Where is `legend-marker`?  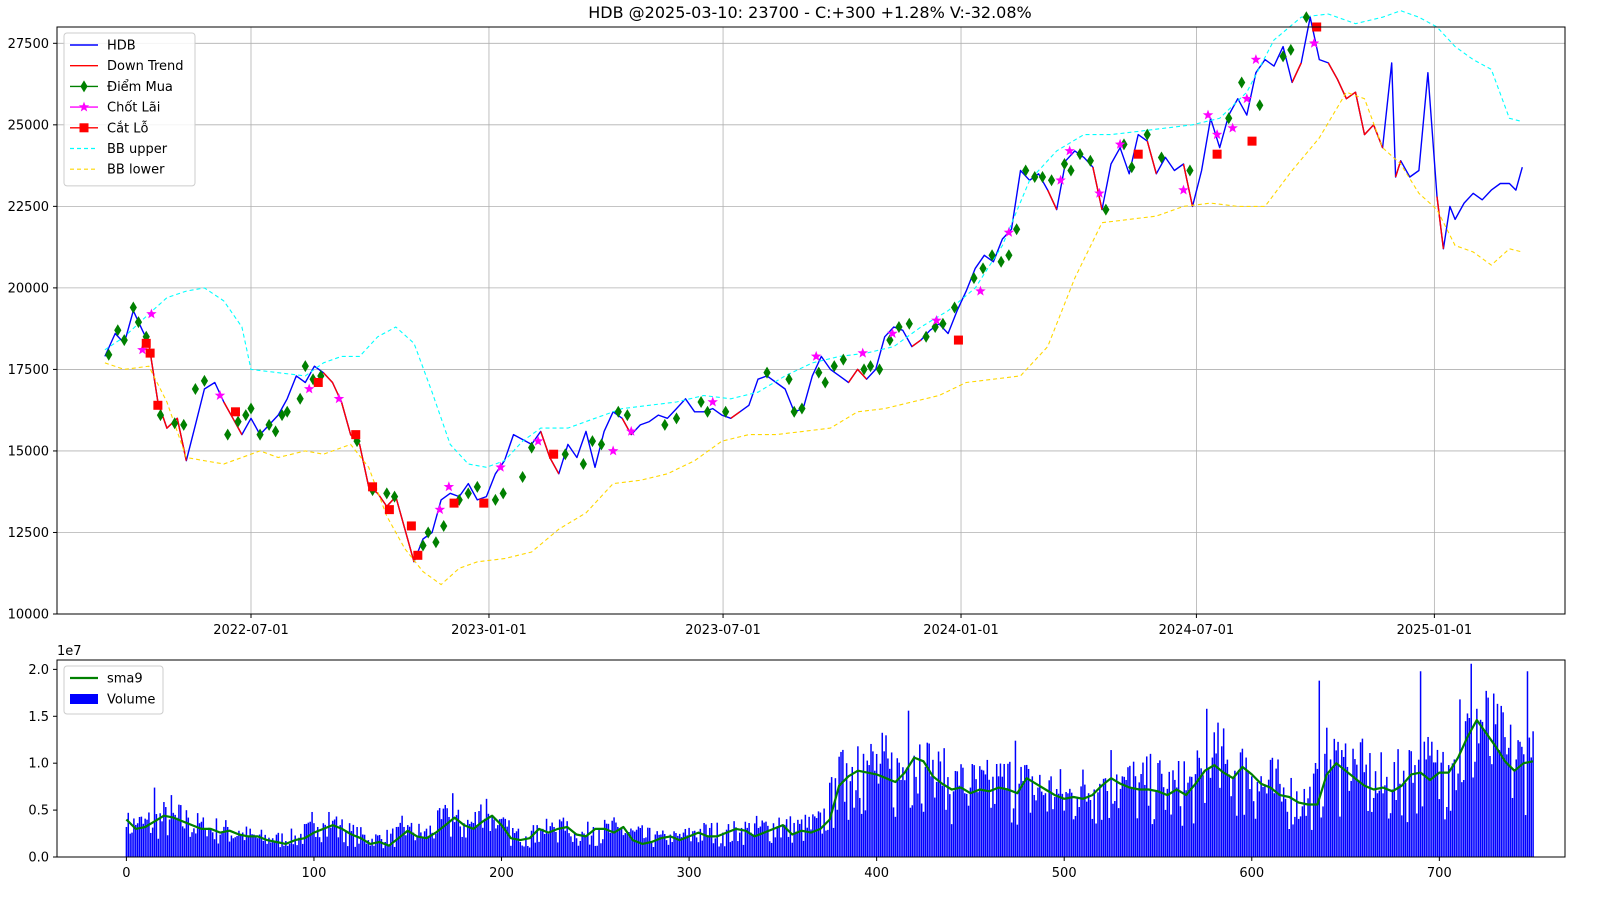 legend-marker is located at coordinates (84, 106).